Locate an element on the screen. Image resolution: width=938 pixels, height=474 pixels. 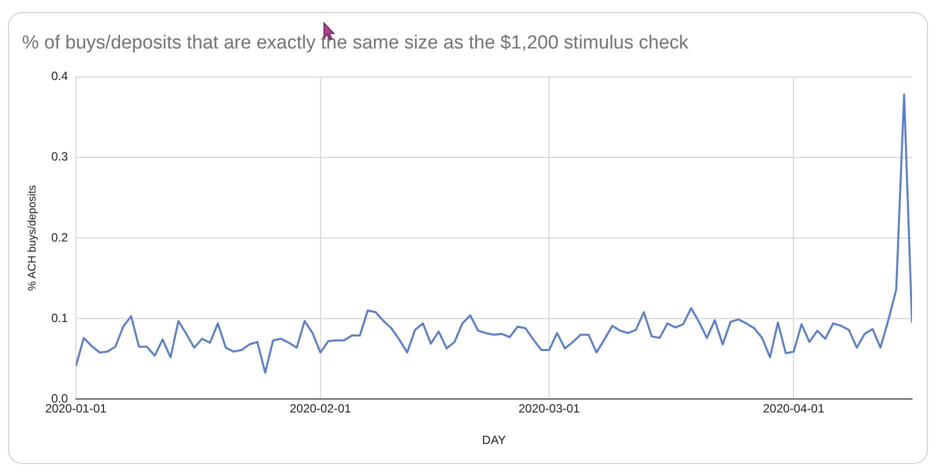
x-axis-title: DAY is located at coordinates (494, 440).